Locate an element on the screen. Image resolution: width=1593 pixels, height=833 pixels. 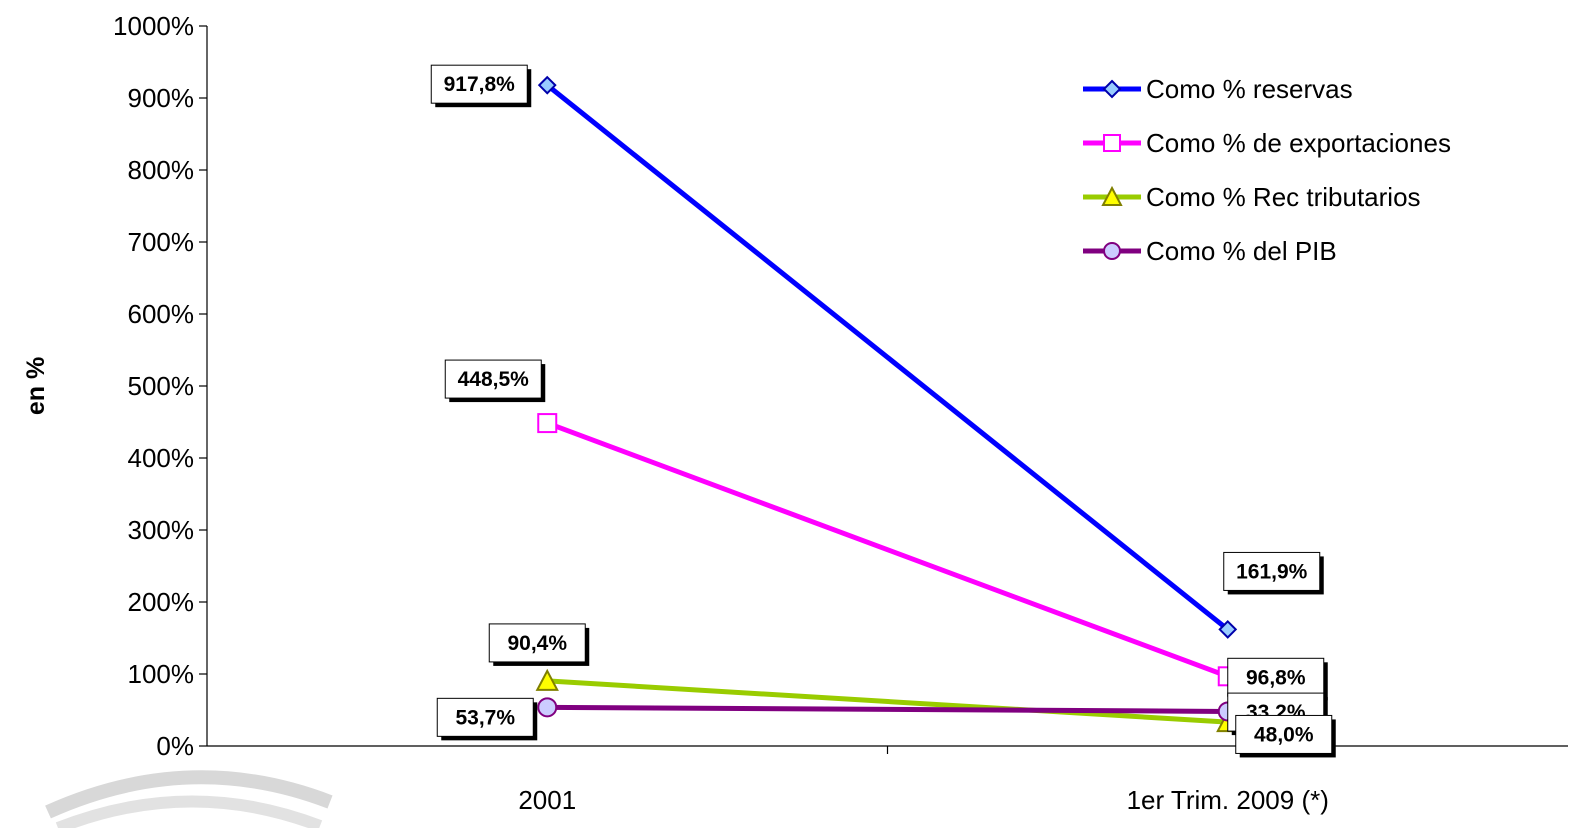
y-tick-label: 500% is located at coordinates (161, 386).